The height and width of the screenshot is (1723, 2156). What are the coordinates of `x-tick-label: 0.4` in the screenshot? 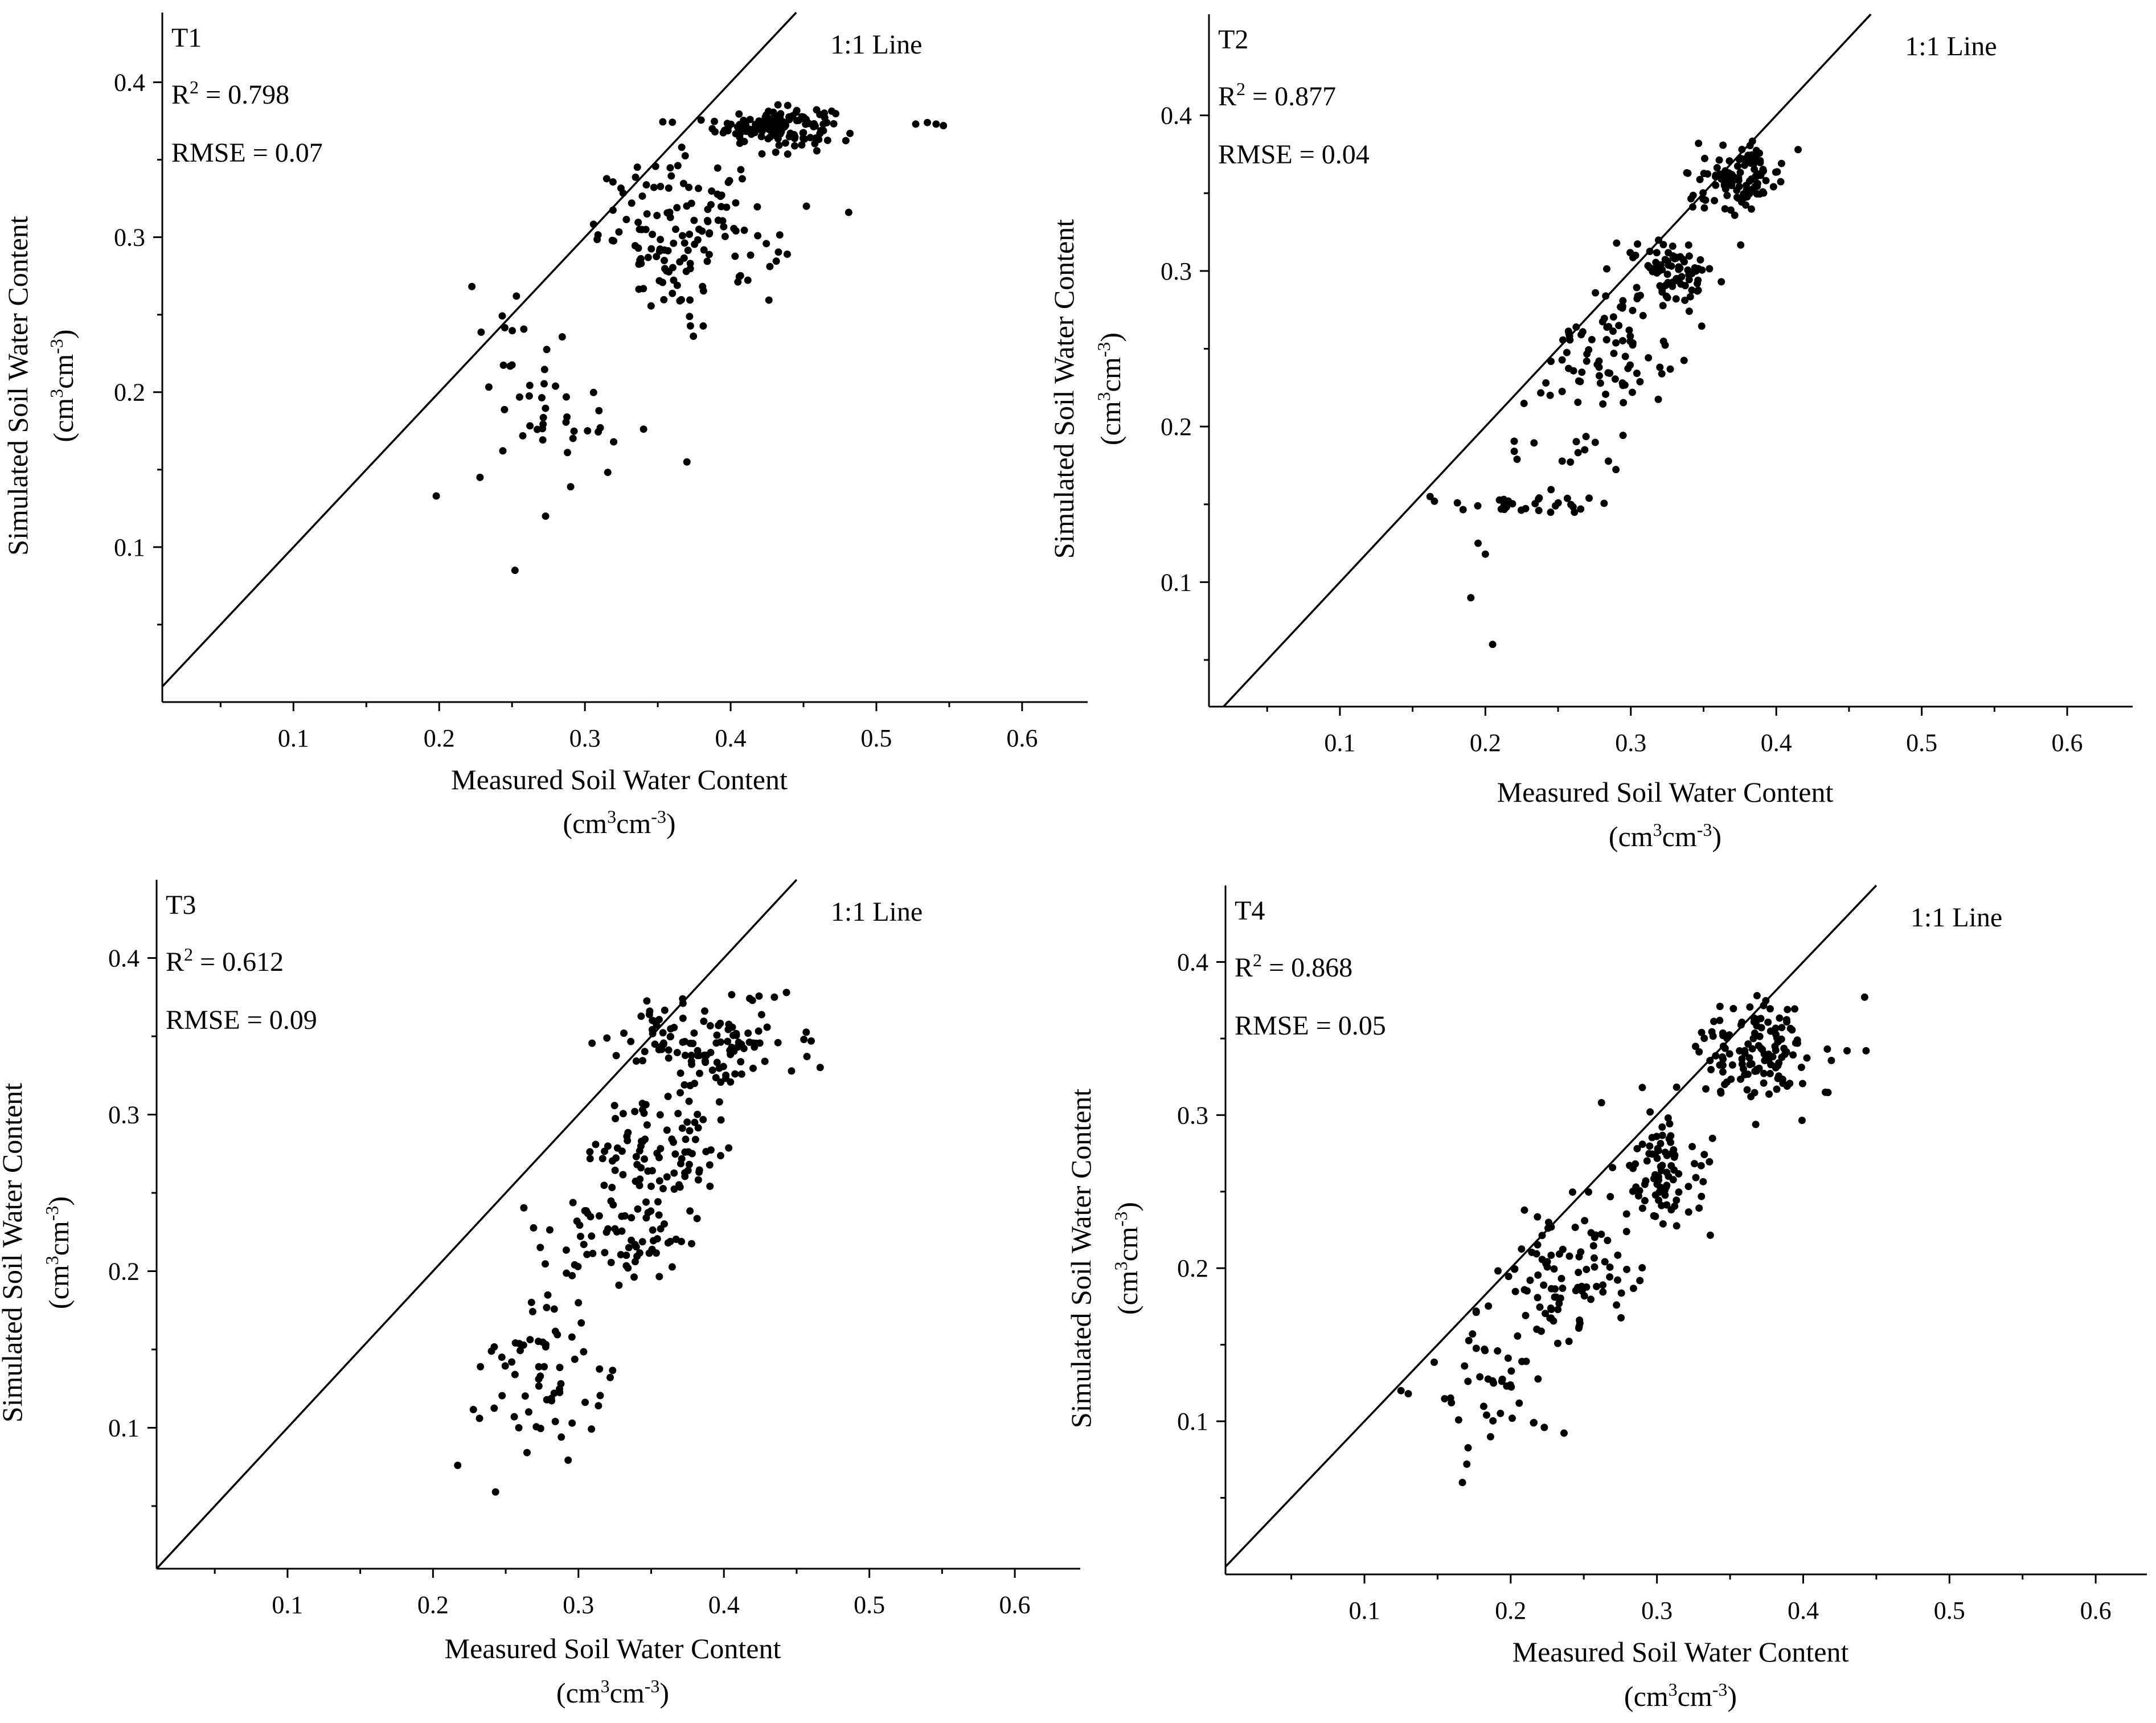 It's located at (731, 738).